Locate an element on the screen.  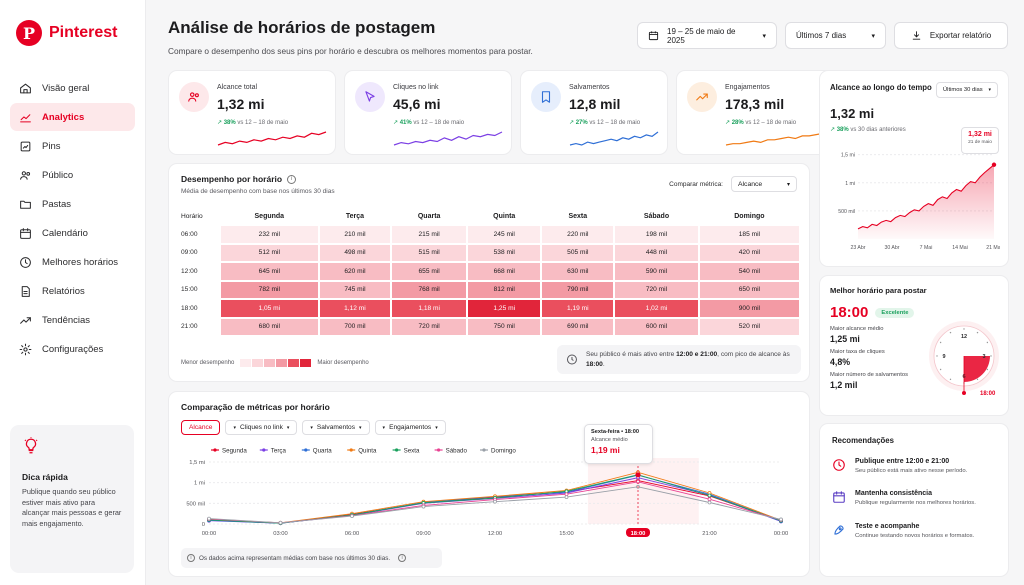
highlight-x-badge is located at coordinates (638, 532).